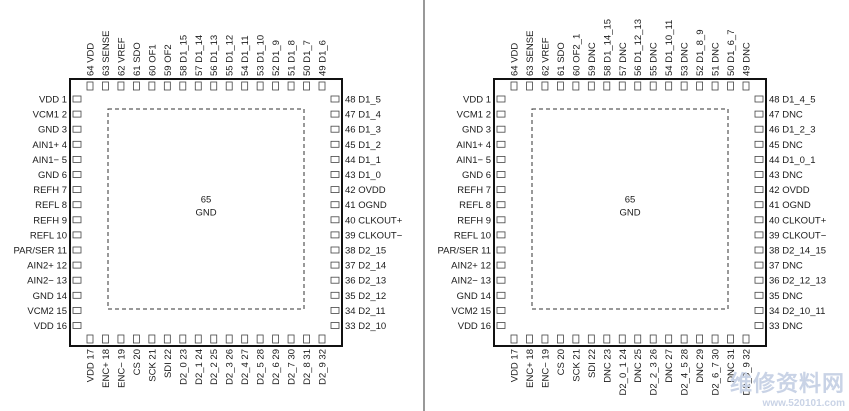 This screenshot has width=849, height=411. I want to click on pin-label: 62 VREF, so click(545, 56).